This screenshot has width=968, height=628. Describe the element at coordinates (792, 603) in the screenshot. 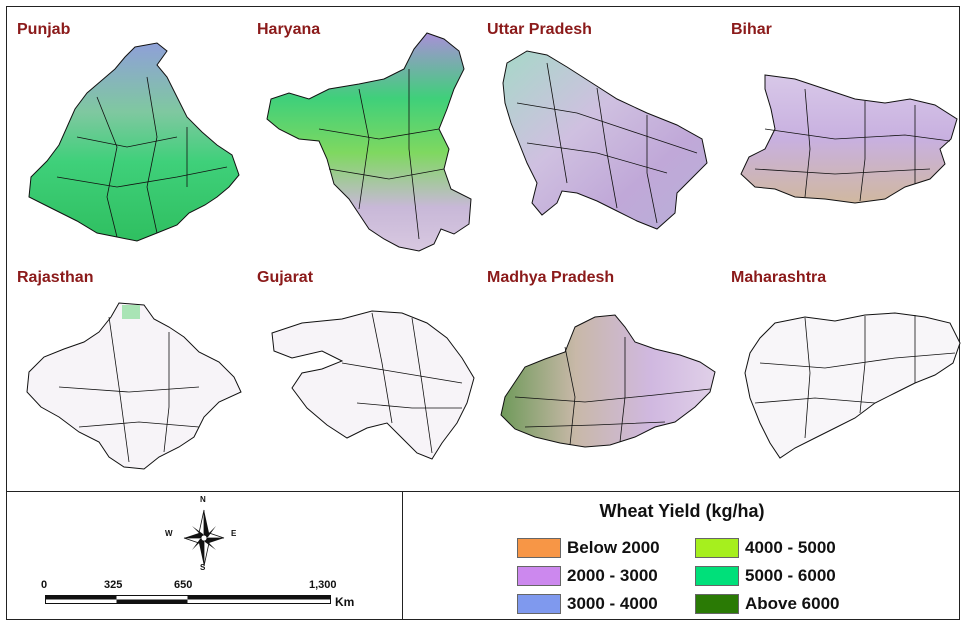

I see `legend-label: Above 6000` at that location.